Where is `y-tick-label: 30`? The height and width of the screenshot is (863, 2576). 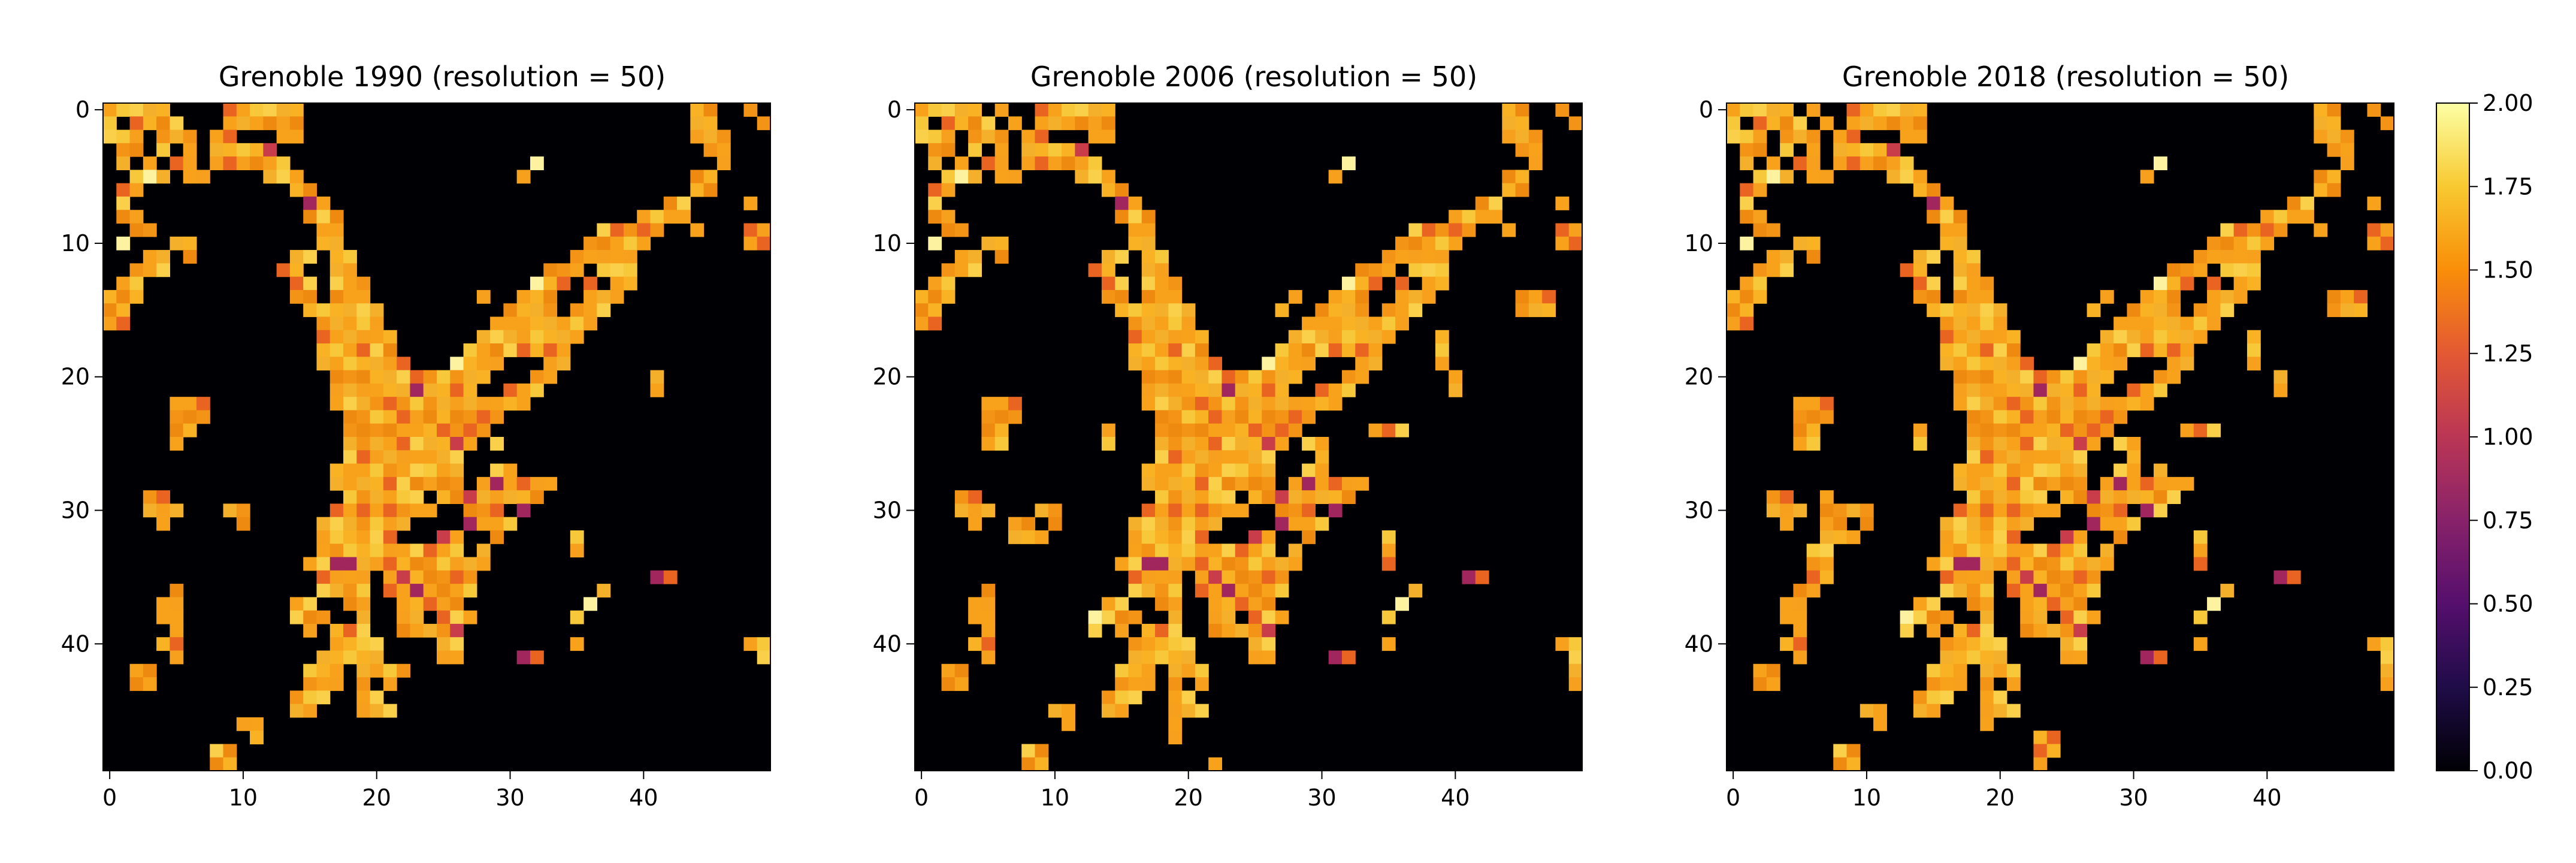
y-tick-label: 30 is located at coordinates (1699, 511).